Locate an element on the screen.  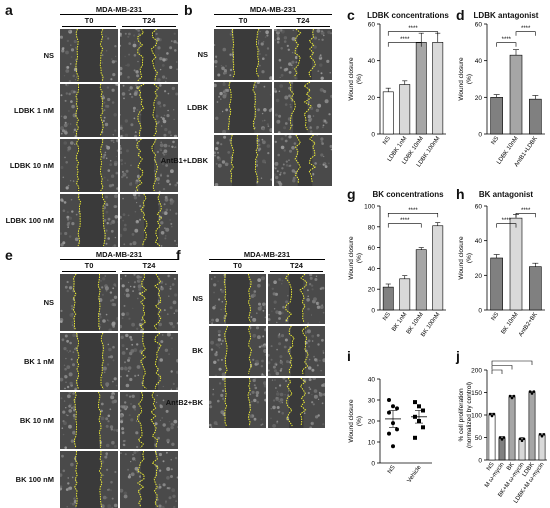
chart-g-sig-label: **** is located at coordinates (405, 221).